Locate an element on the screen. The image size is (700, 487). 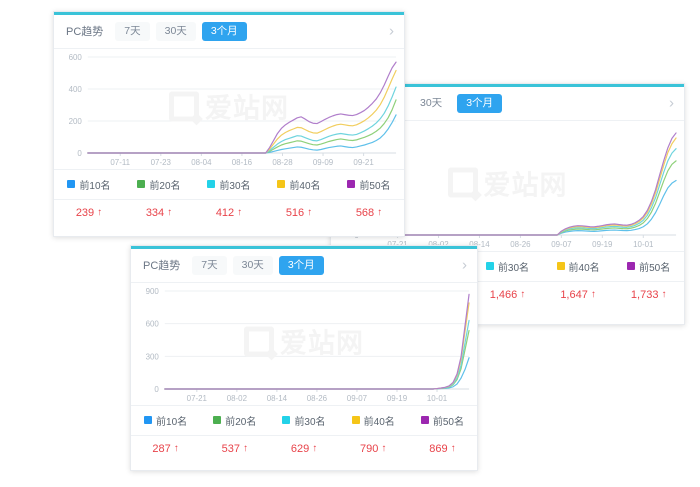
svg-text: 200 is located at coordinates (76, 121).